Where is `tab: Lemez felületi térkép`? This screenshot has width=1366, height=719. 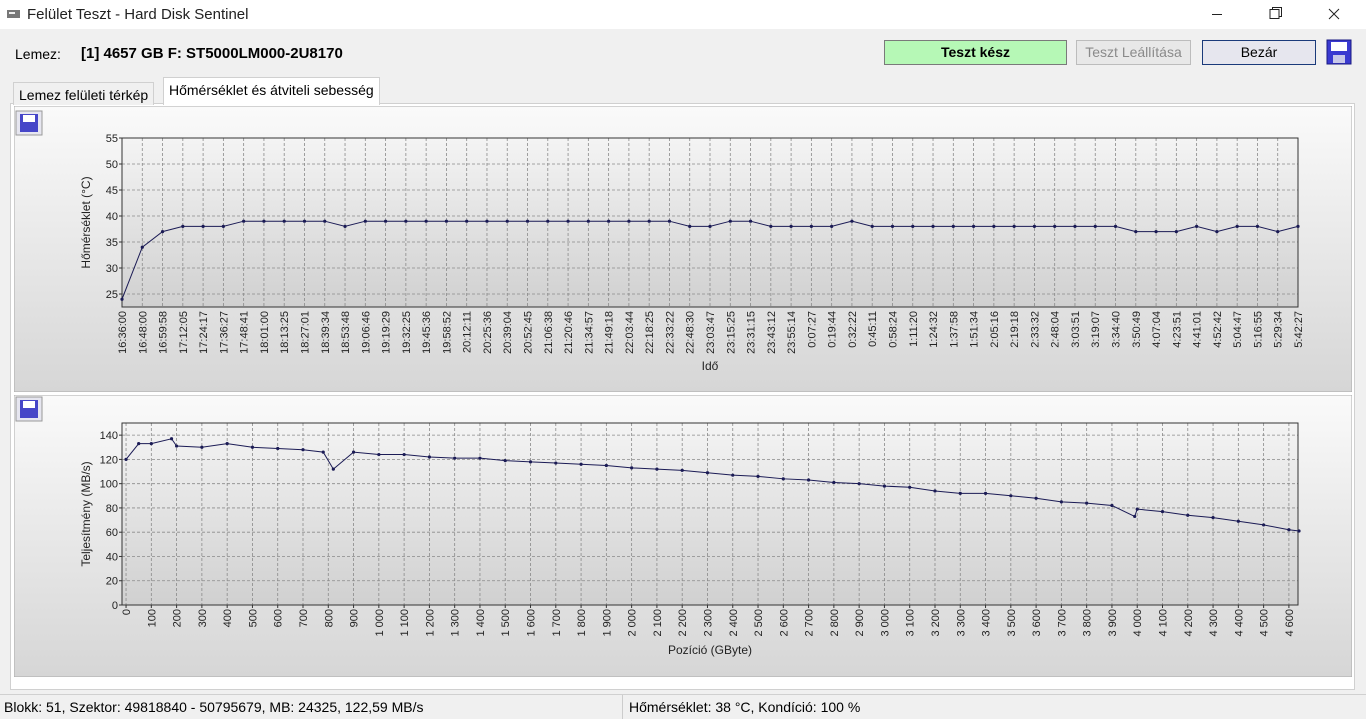
tab: Lemez felületi térkép is located at coordinates (84, 93).